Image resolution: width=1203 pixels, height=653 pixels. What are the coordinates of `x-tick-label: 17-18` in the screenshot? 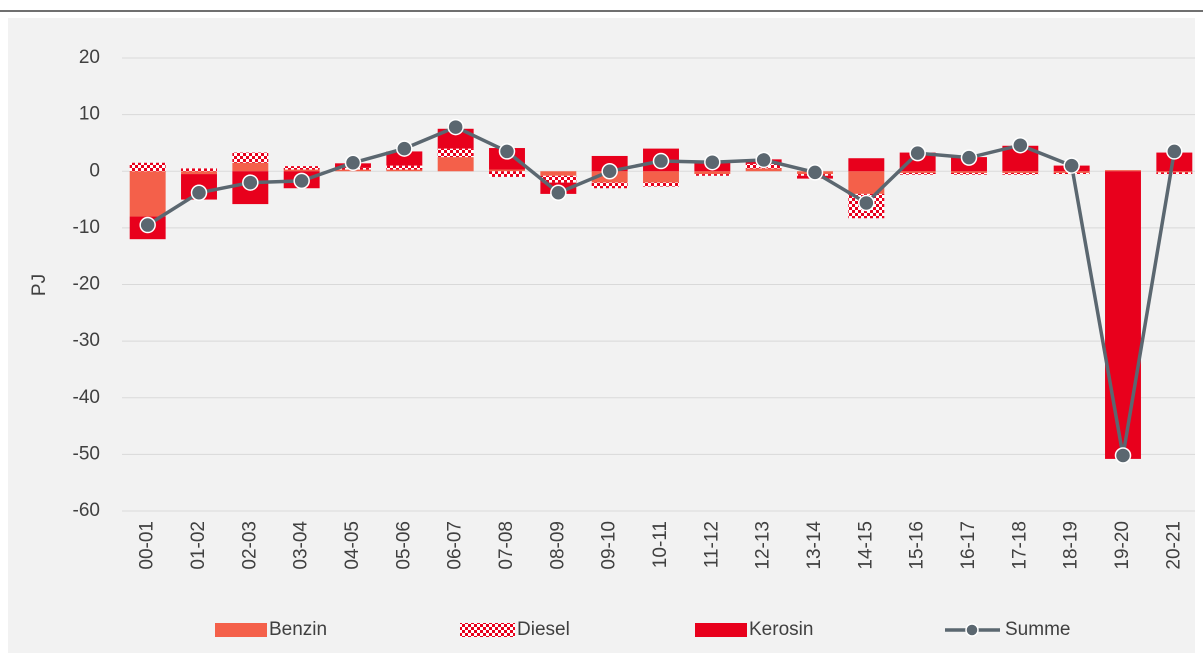 It's located at (1019, 545).